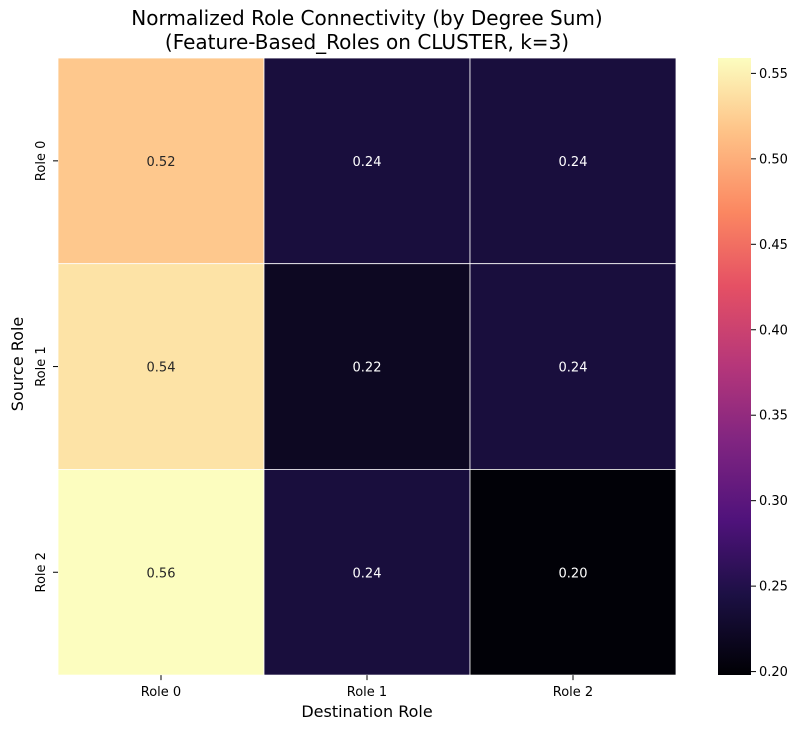 The image size is (797, 730). What do you see at coordinates (161, 692) in the screenshot?
I see `x-tick-label: Role 0` at bounding box center [161, 692].